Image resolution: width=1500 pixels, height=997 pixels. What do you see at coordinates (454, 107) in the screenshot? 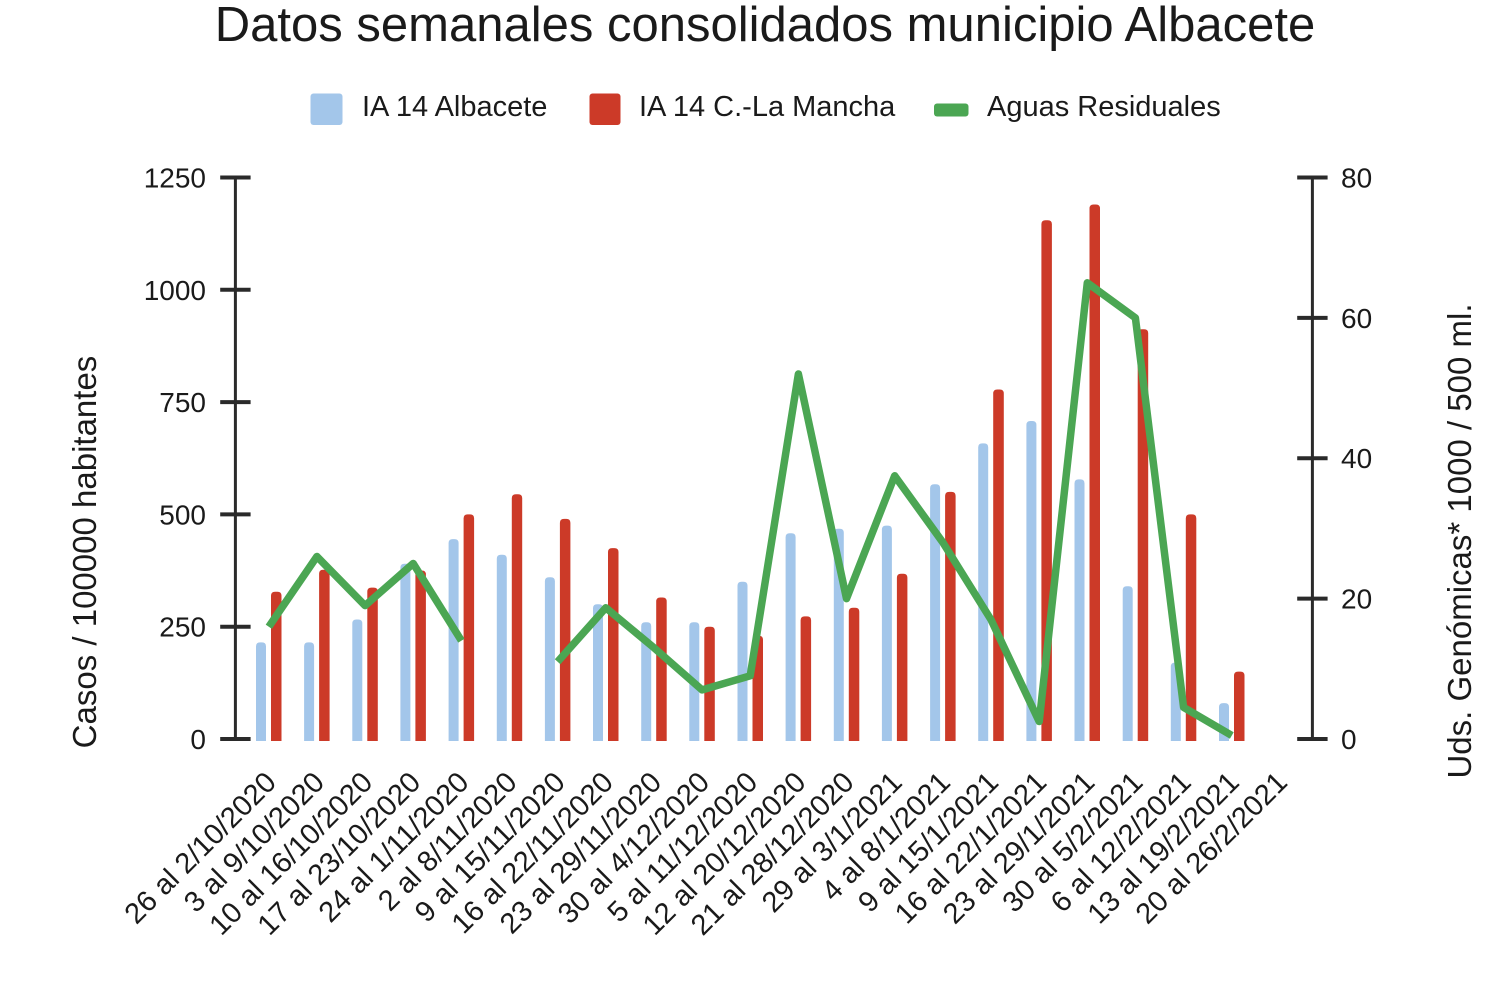
I see `svg-text: IA 14 Albacete` at bounding box center [454, 107].